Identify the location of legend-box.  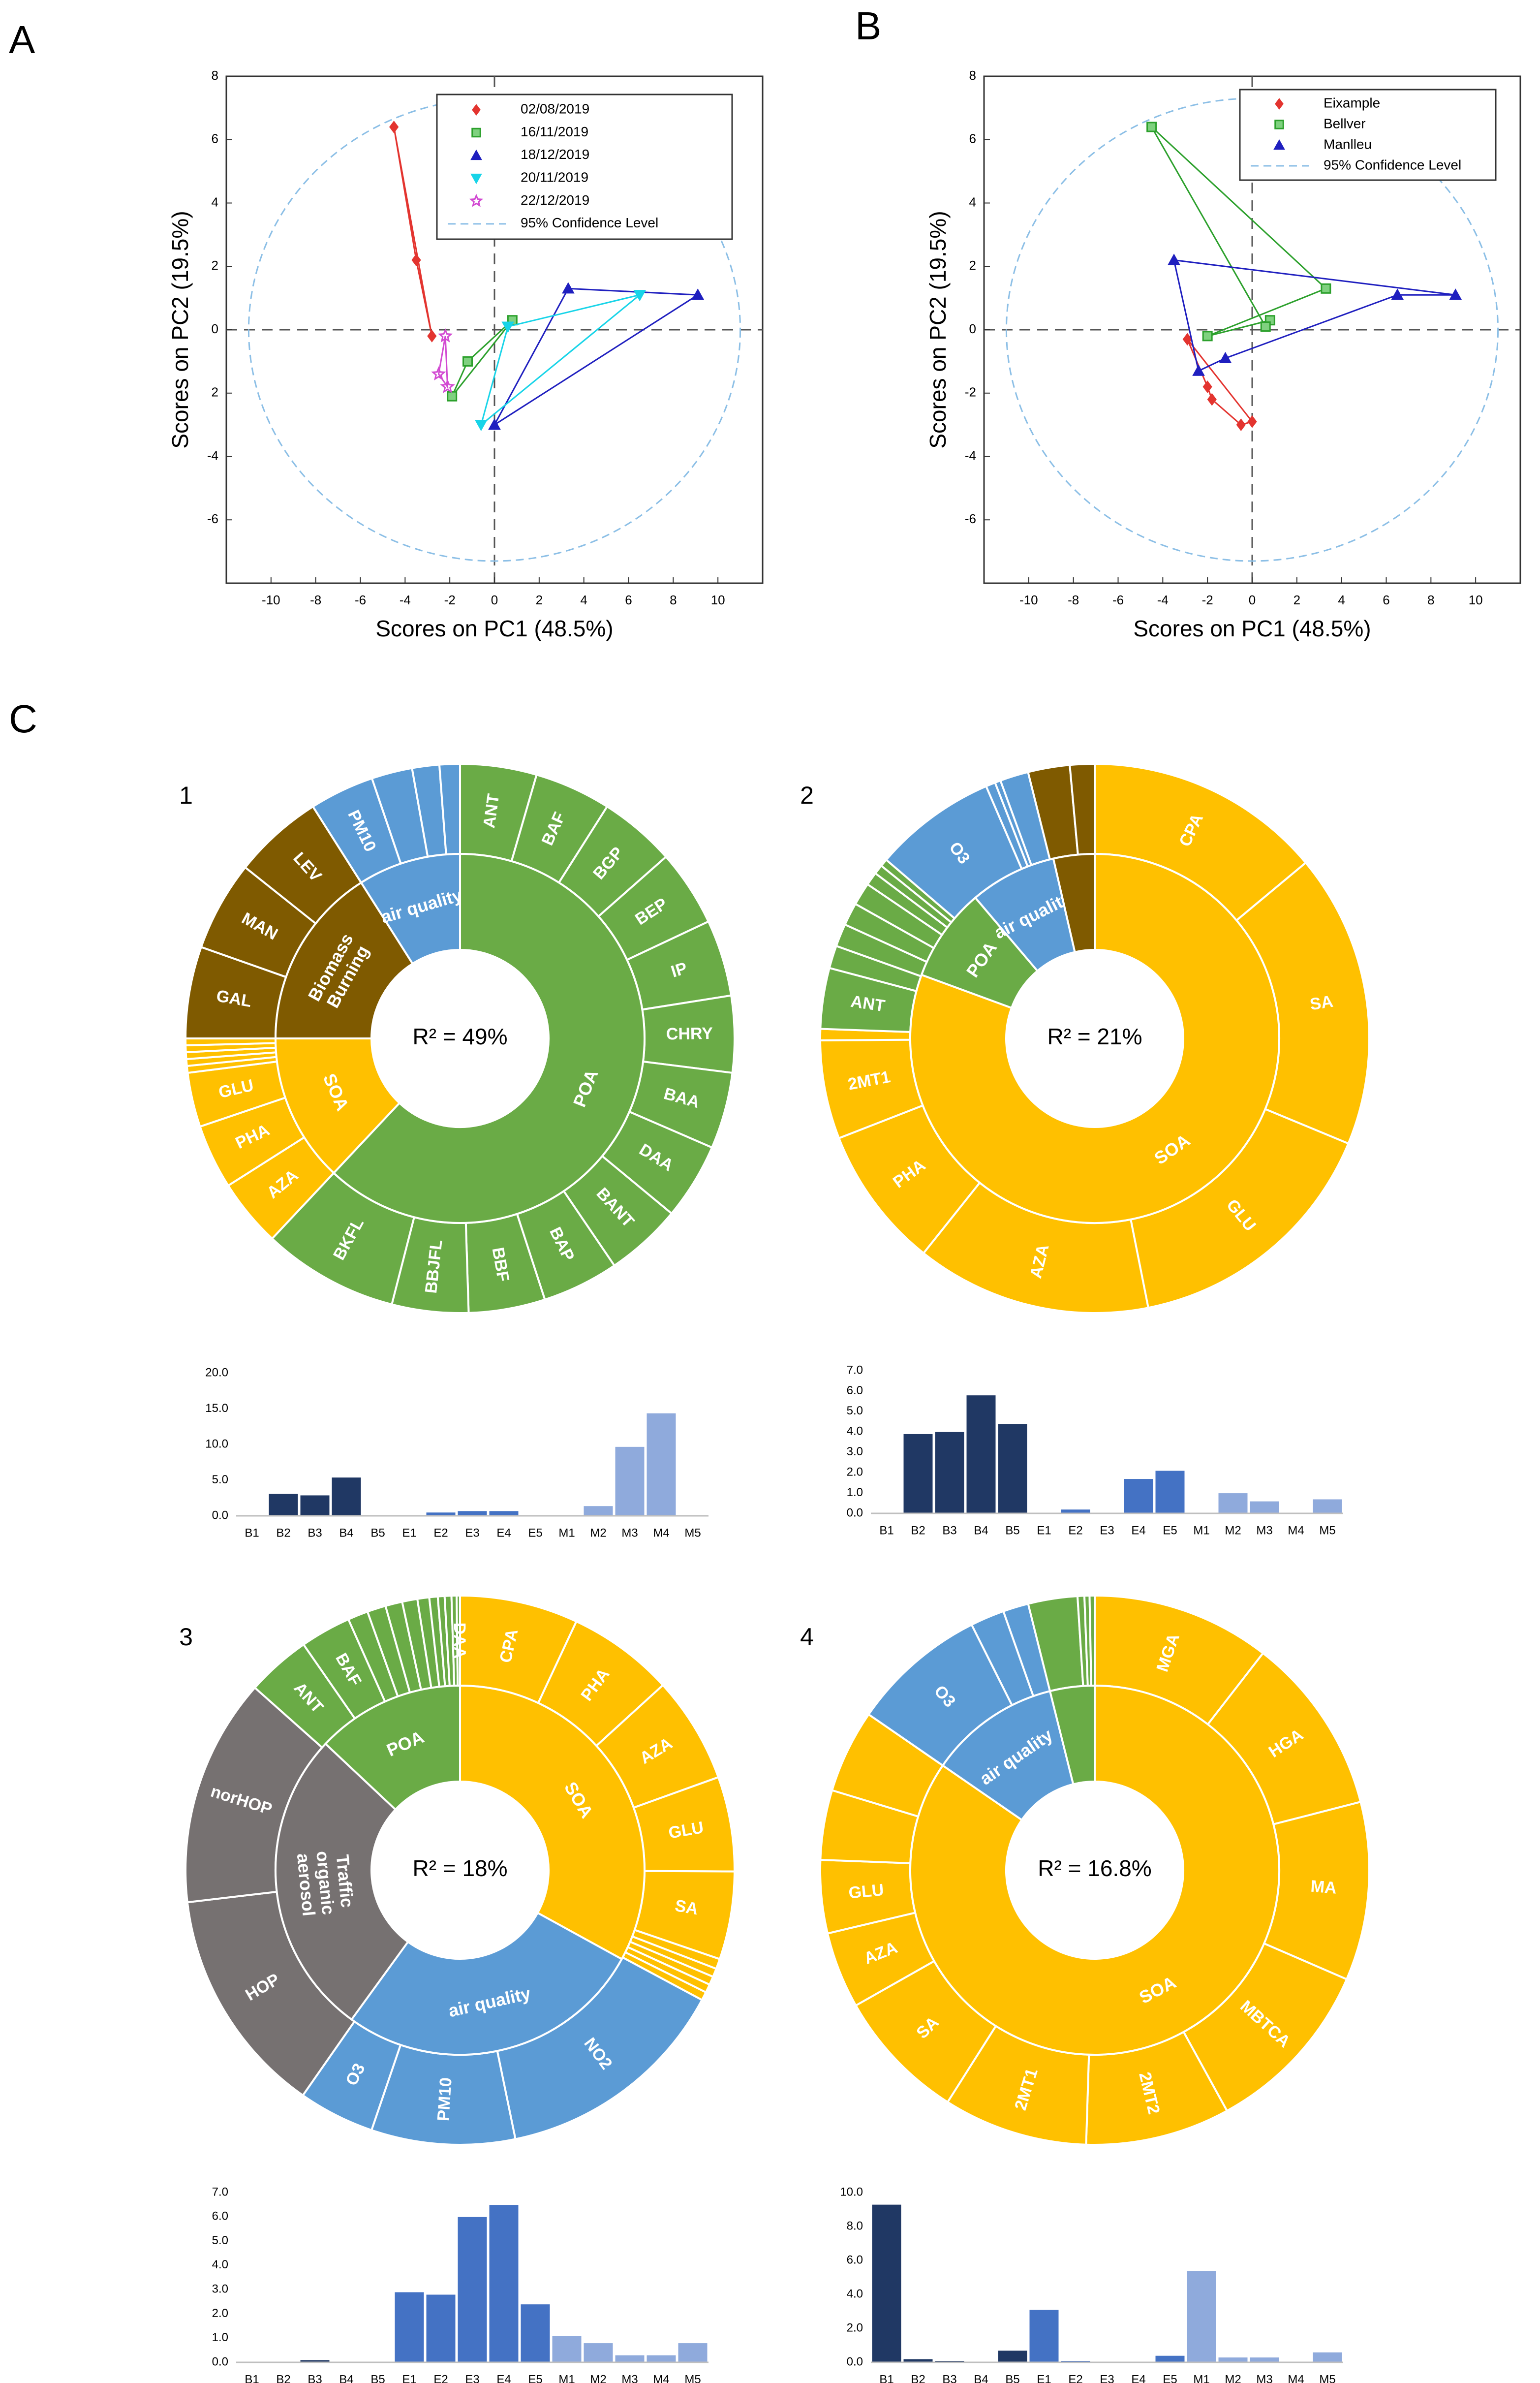
(584, 167).